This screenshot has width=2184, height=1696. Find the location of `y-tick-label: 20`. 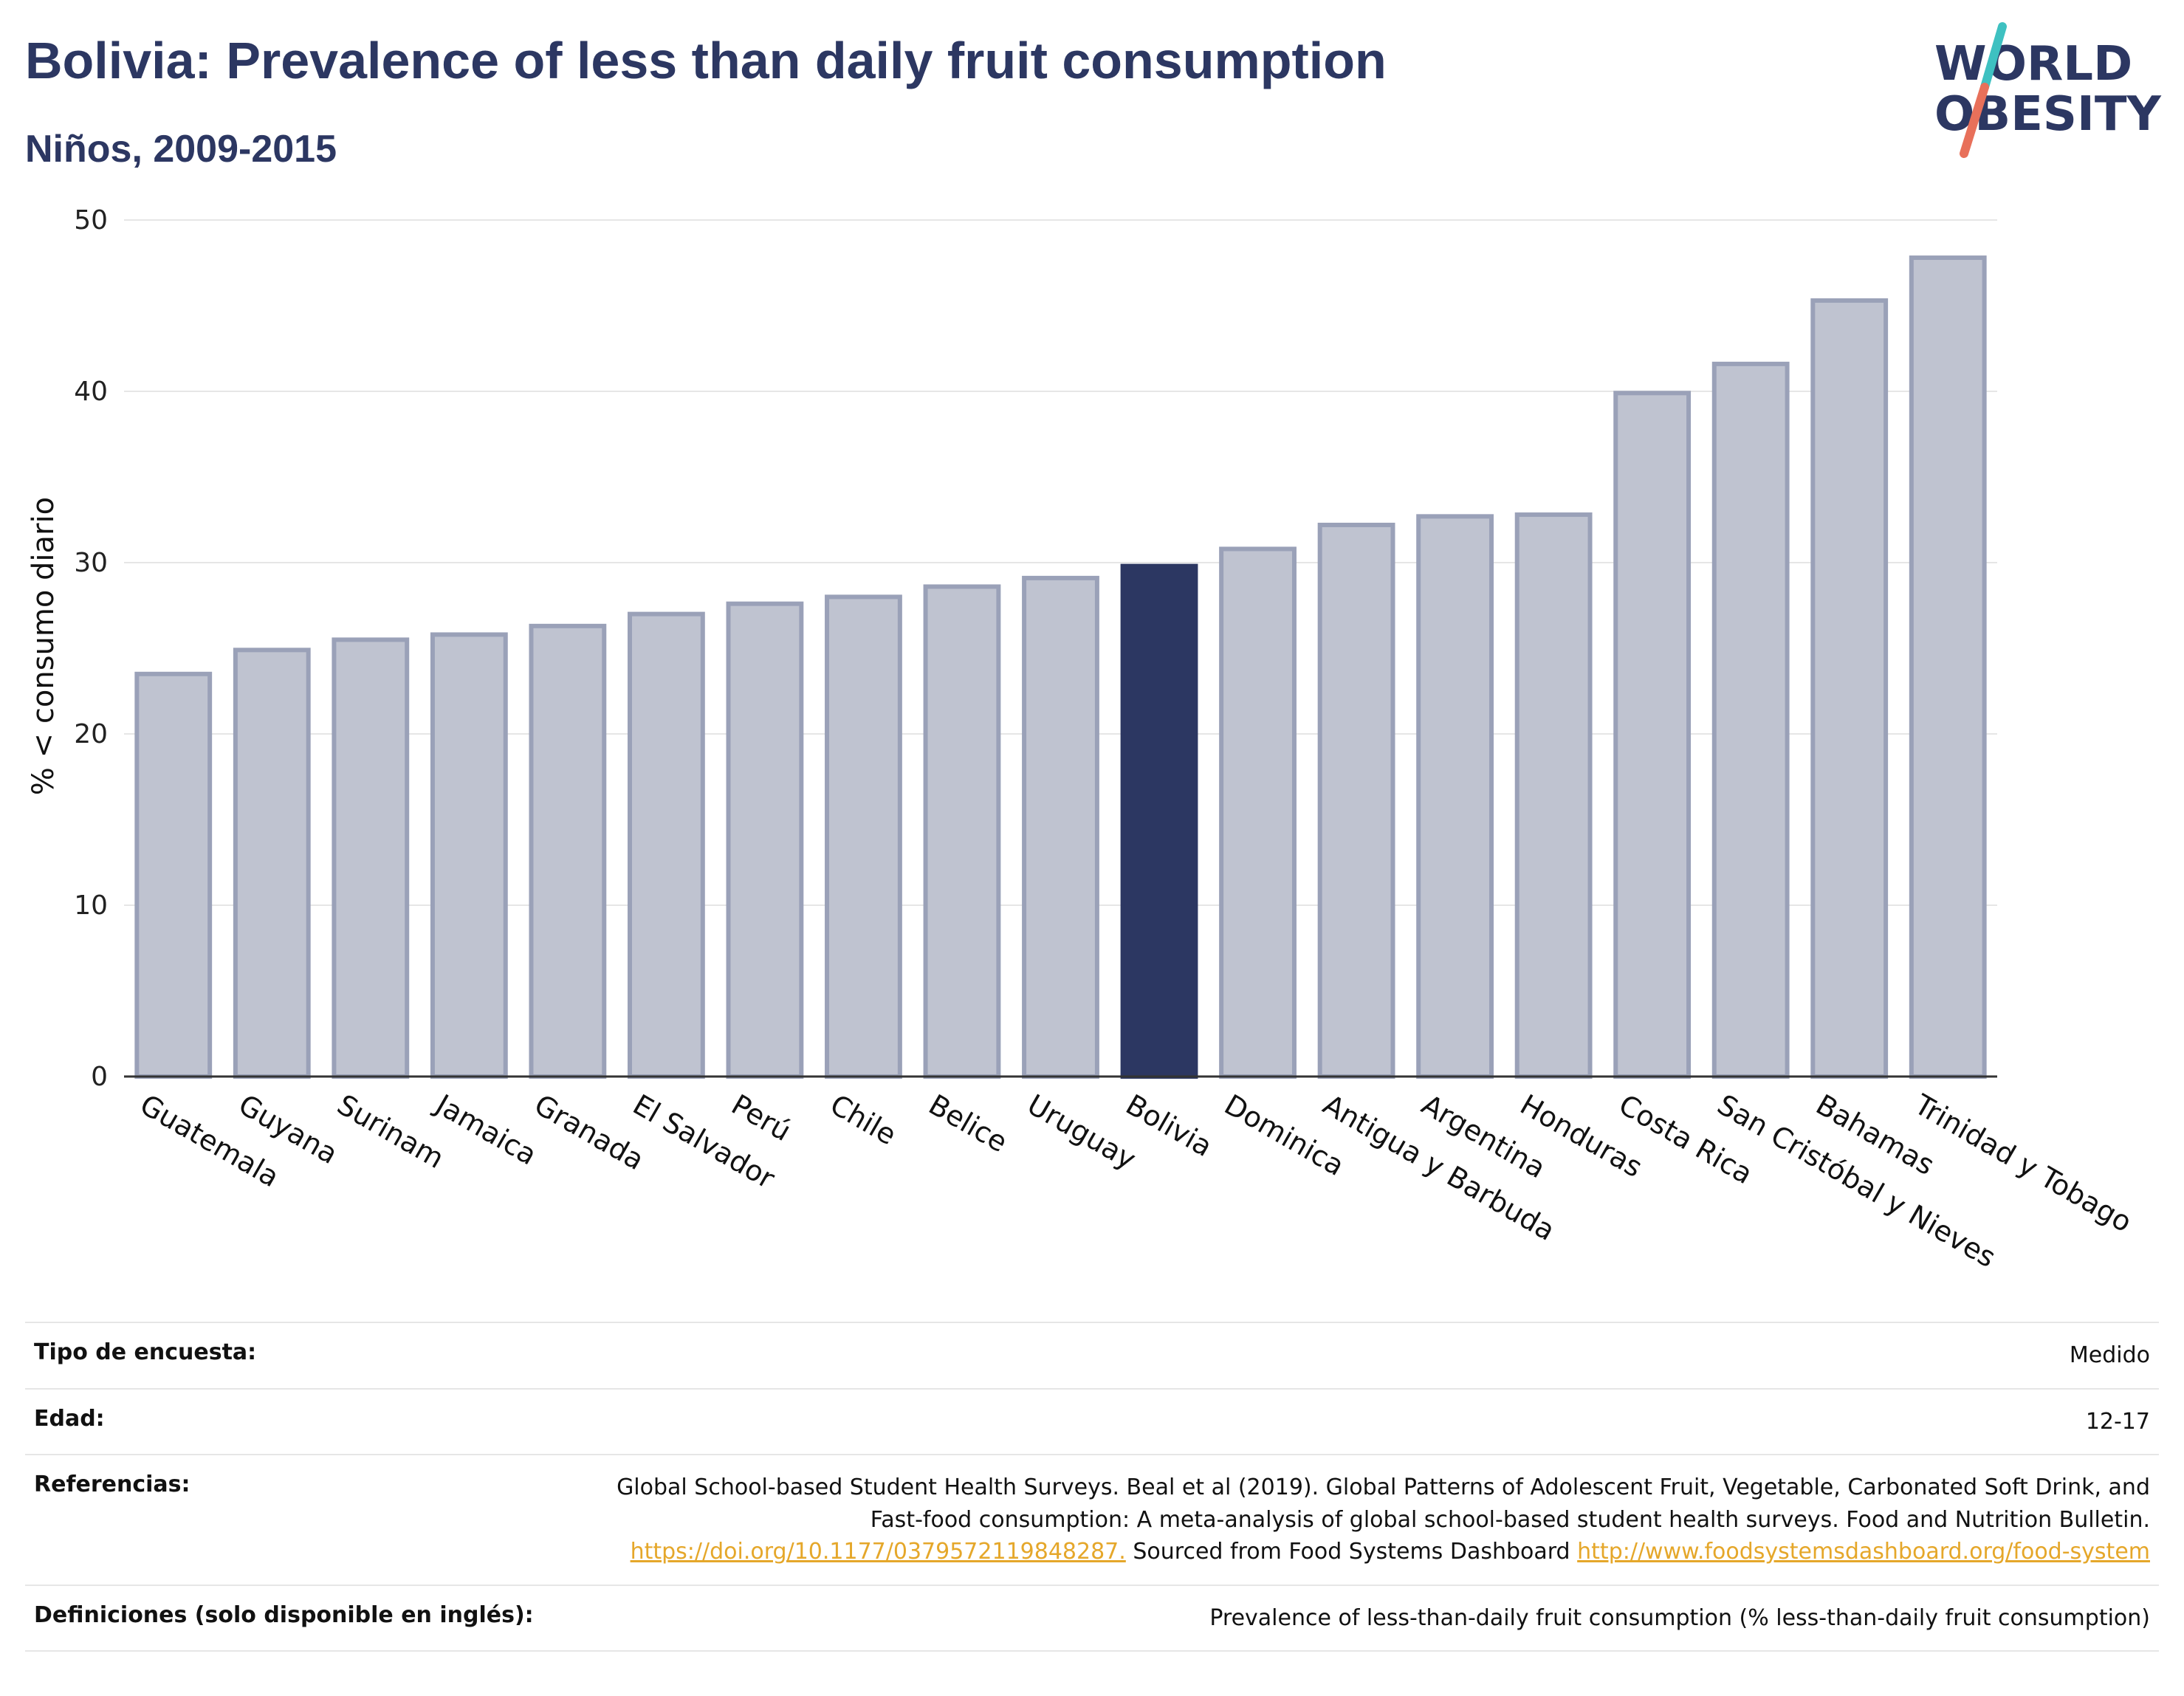

y-tick-label: 20 is located at coordinates (91, 734).